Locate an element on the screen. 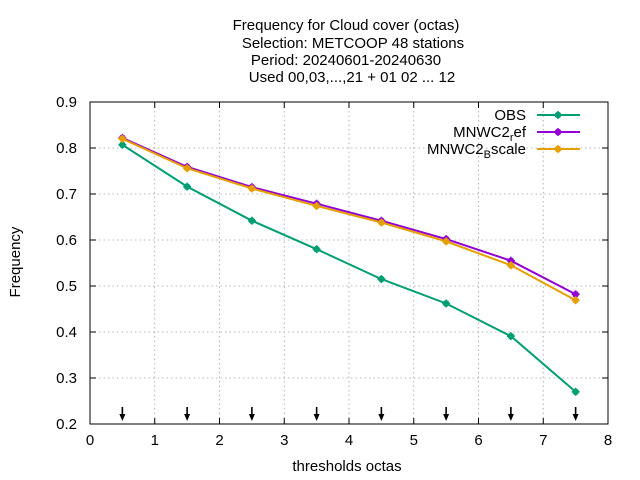 The width and height of the screenshot is (640, 480). legend-item: MNWC2Bscale is located at coordinates (503, 151).